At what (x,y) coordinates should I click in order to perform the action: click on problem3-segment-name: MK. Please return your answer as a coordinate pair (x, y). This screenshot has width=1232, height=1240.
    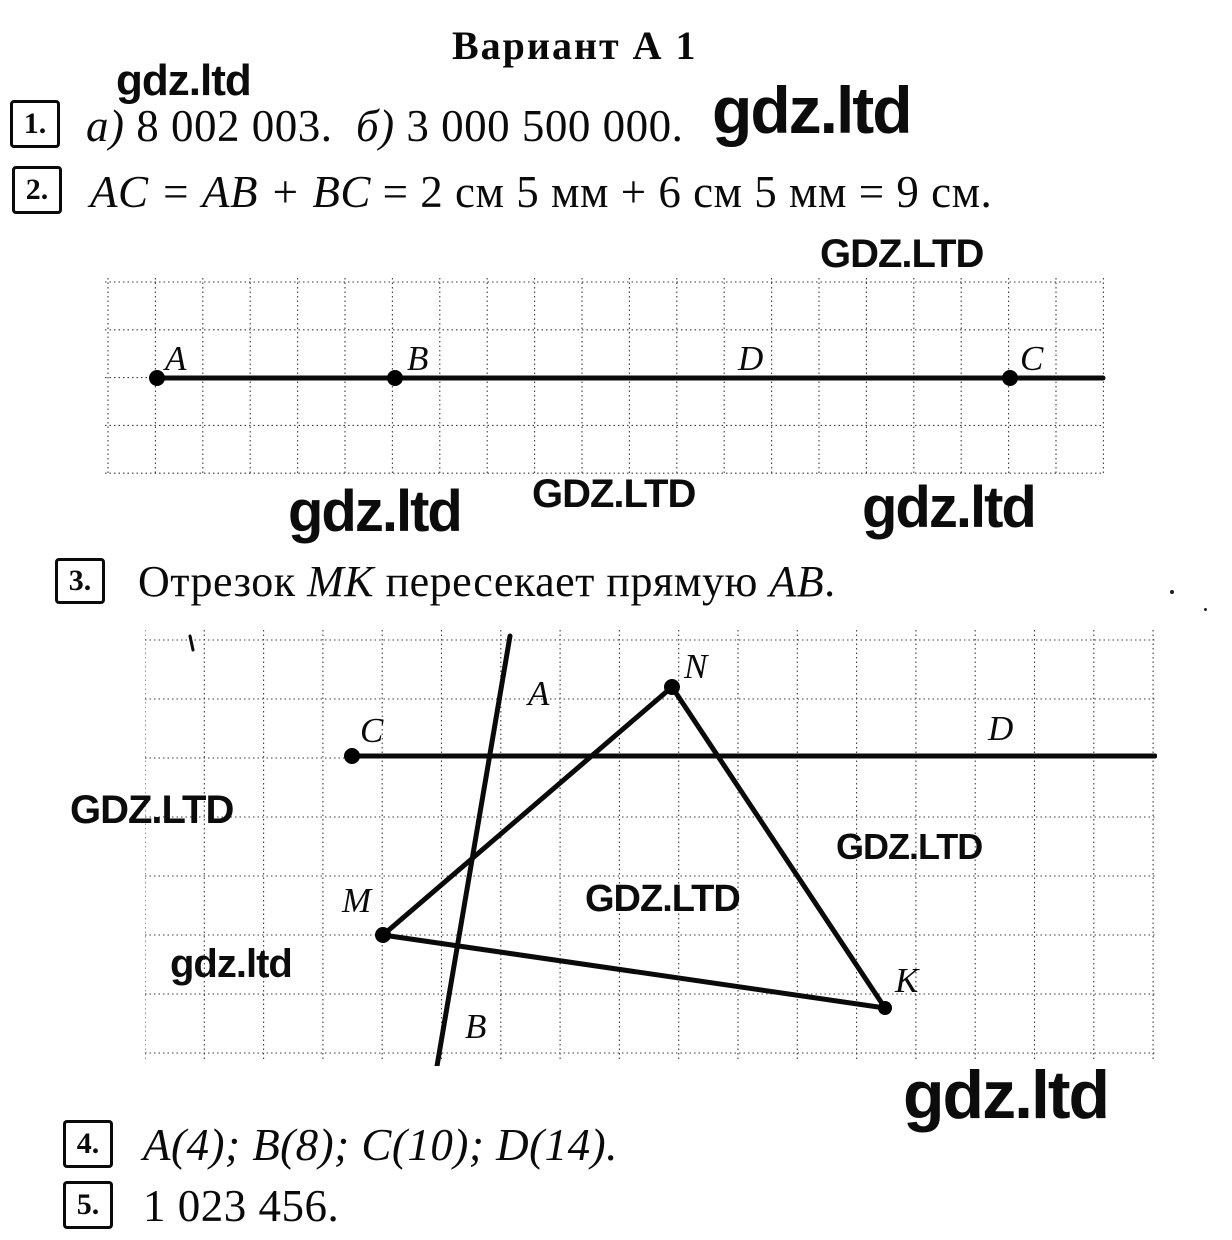
    Looking at the image, I should click on (341, 581).